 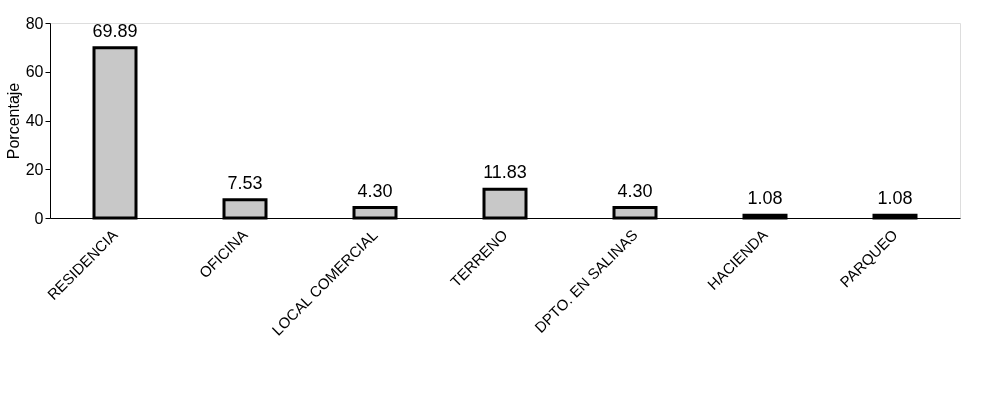 What do you see at coordinates (34, 120) in the screenshot?
I see `y-tick-label: 40` at bounding box center [34, 120].